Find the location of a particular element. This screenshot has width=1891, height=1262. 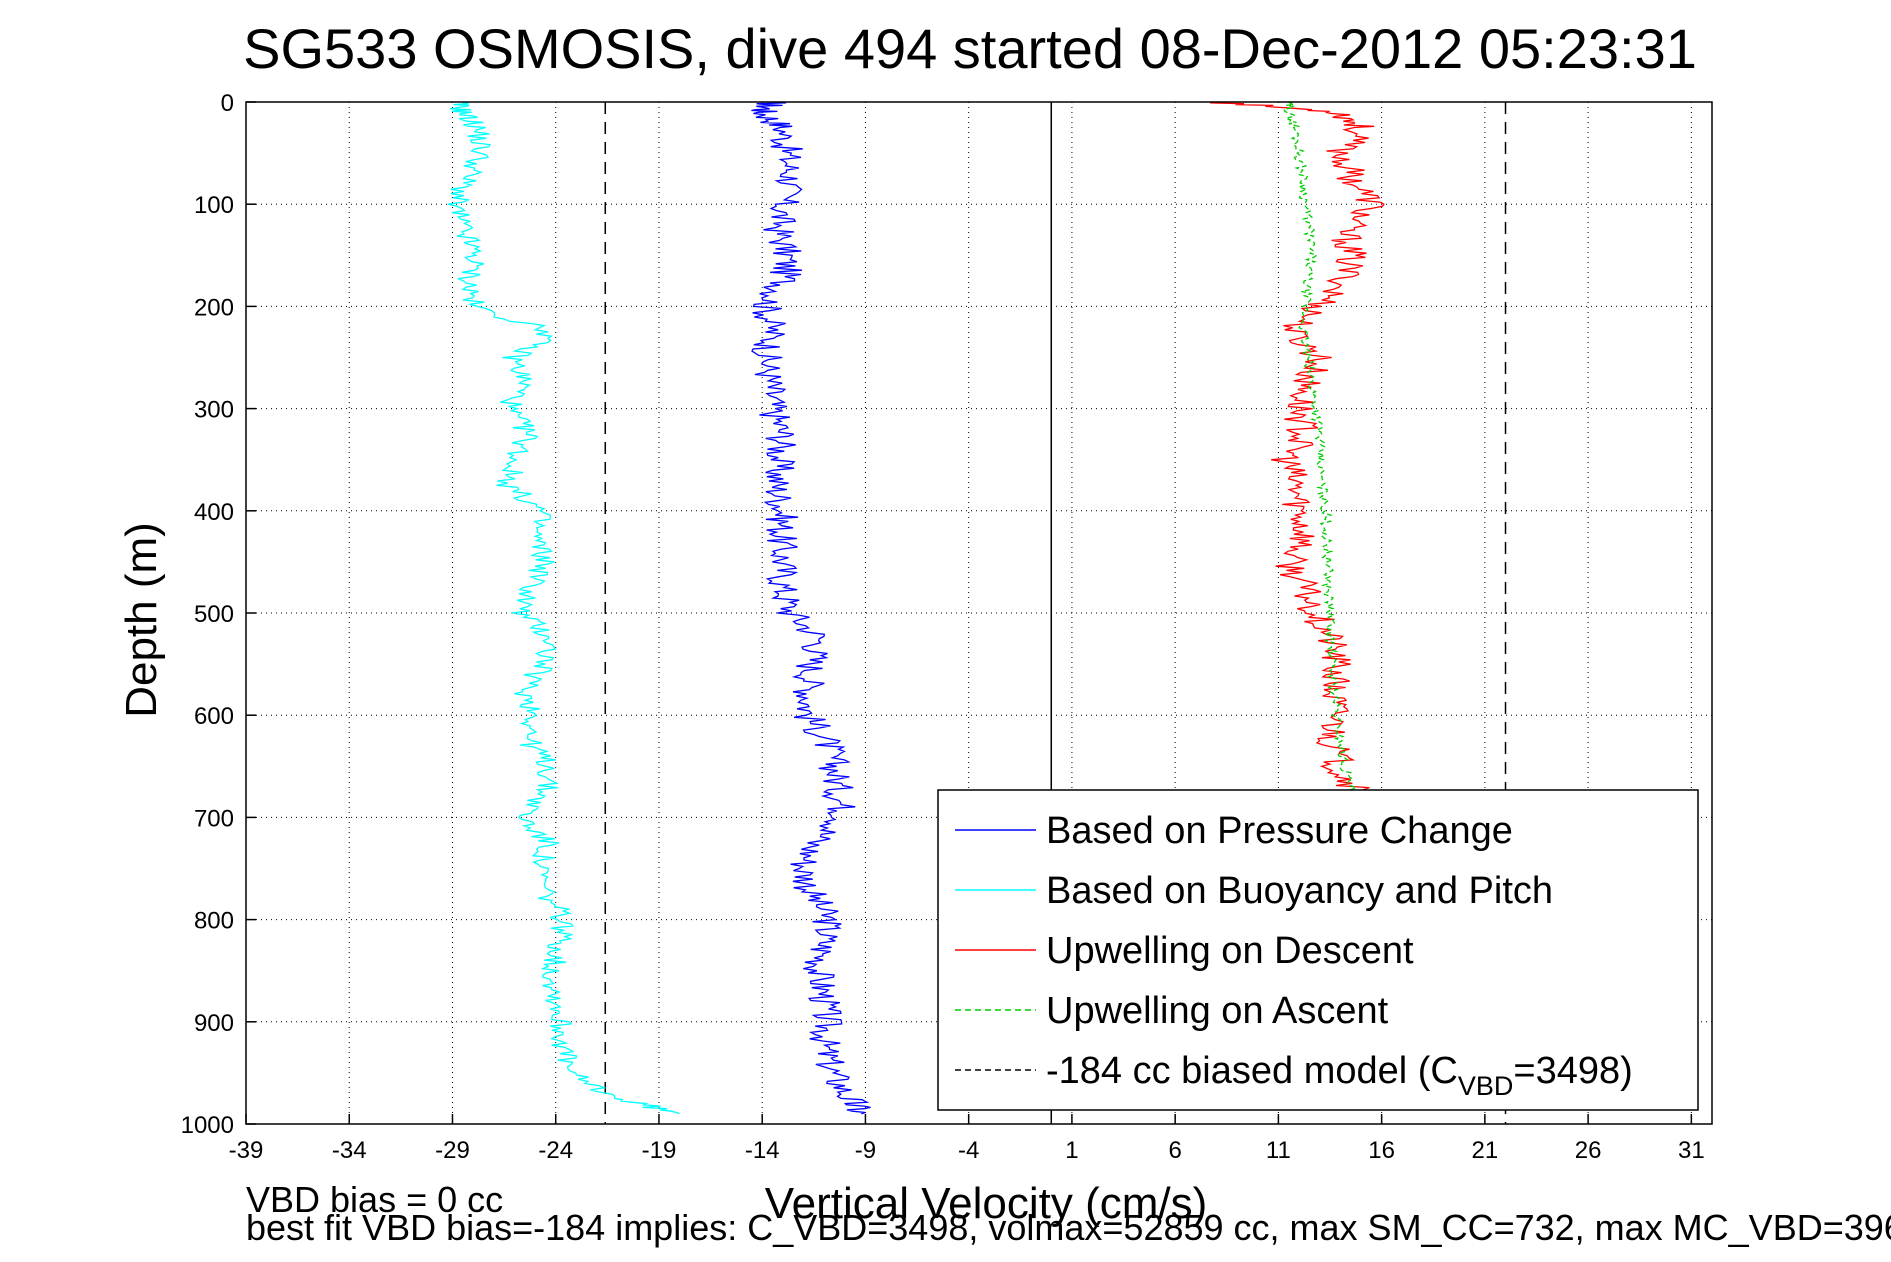

legend-label-5: -184 cc biased model (CVBD=3498) is located at coordinates (1339, 1075).